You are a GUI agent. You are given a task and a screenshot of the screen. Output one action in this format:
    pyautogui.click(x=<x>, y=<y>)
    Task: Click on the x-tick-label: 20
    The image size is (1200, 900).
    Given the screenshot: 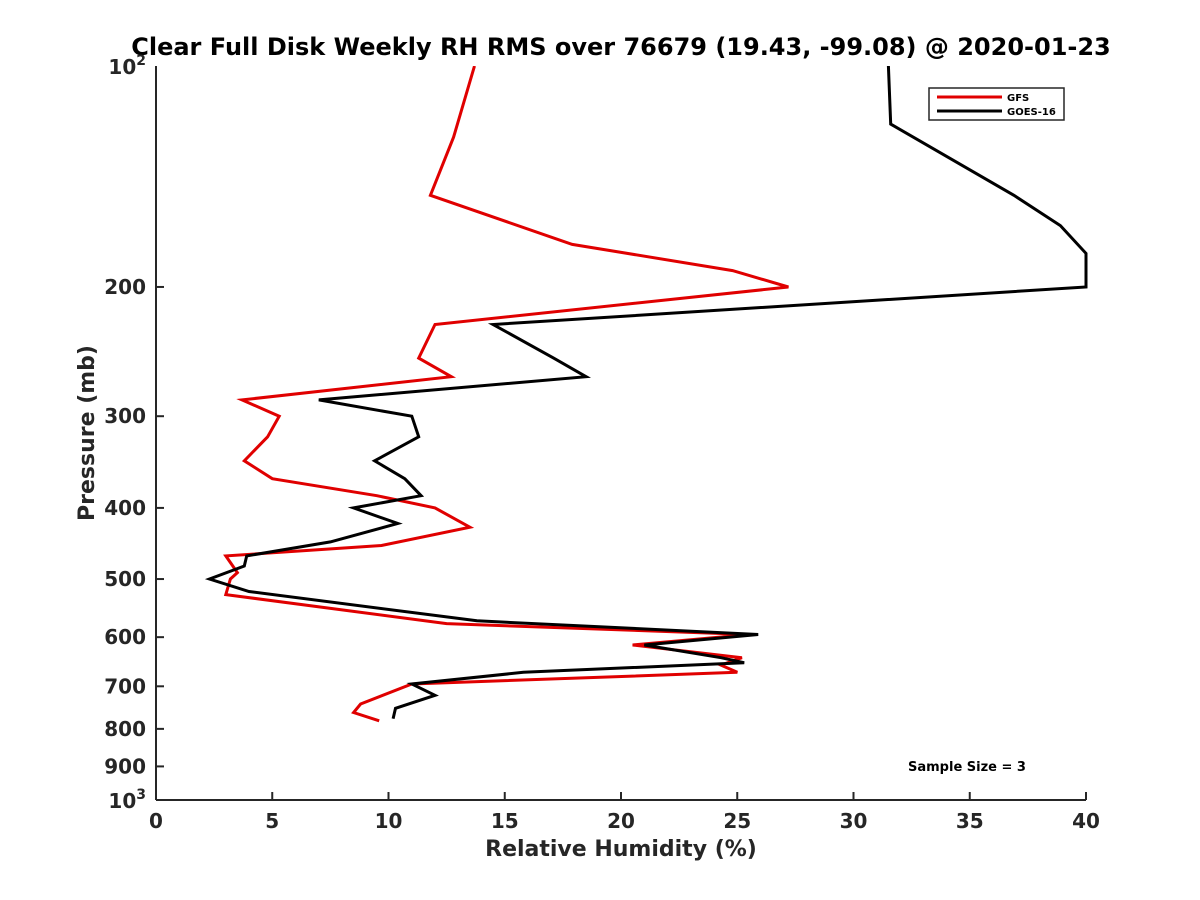 What is the action you would take?
    pyautogui.click(x=621, y=821)
    